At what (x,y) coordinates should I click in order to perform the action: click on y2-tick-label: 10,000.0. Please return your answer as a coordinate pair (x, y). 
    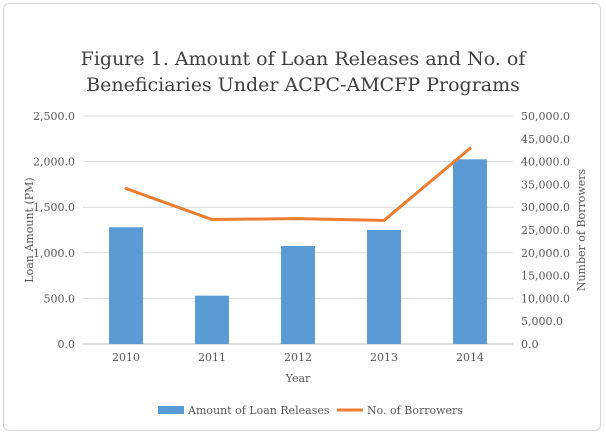
    Looking at the image, I should click on (545, 298).